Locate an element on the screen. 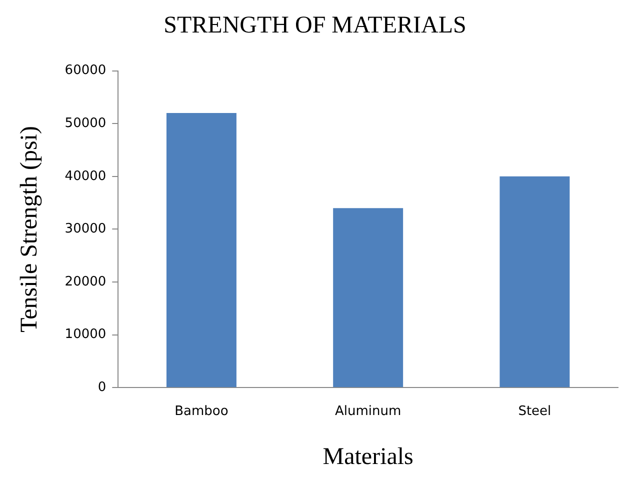  y-tick-label: 60000 is located at coordinates (85, 70).